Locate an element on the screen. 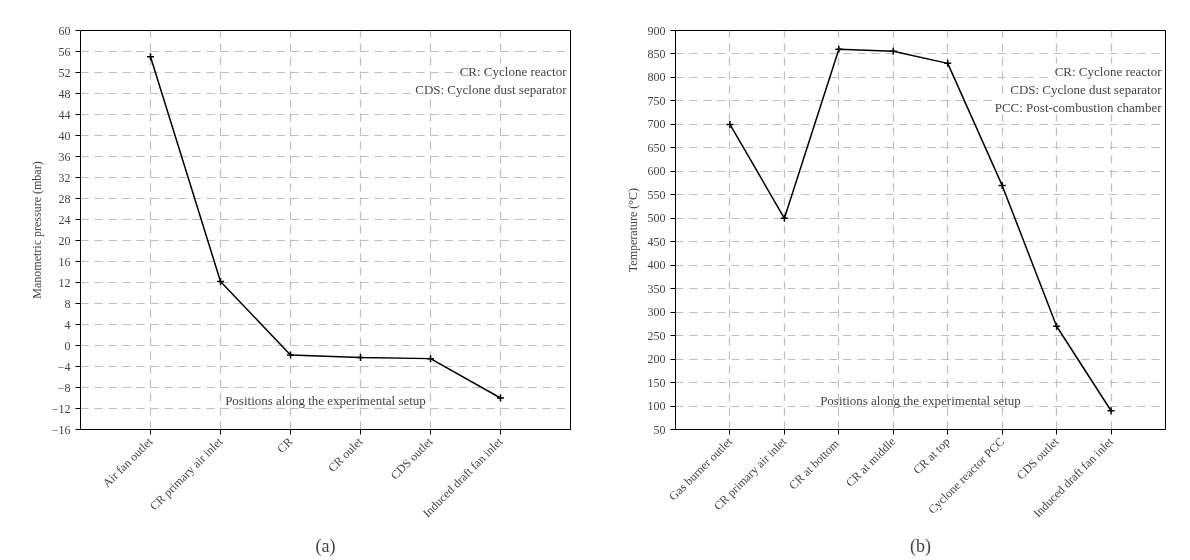  y-tick-label: −12 is located at coordinates (61, 408).